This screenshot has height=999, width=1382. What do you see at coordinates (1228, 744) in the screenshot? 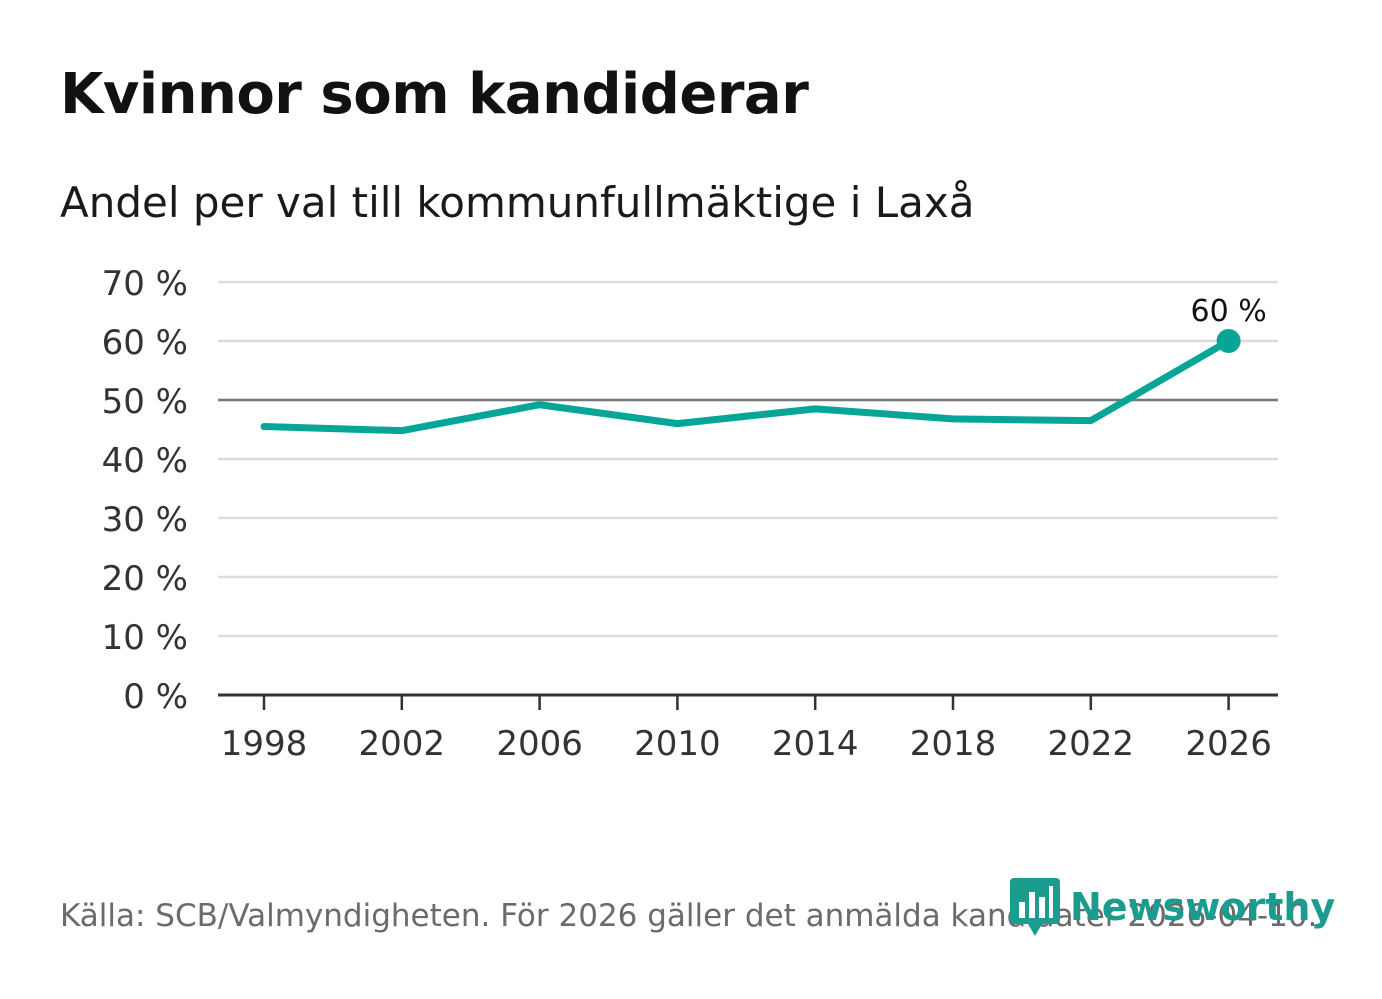
I see `x-tick-label: 2026` at bounding box center [1228, 744].